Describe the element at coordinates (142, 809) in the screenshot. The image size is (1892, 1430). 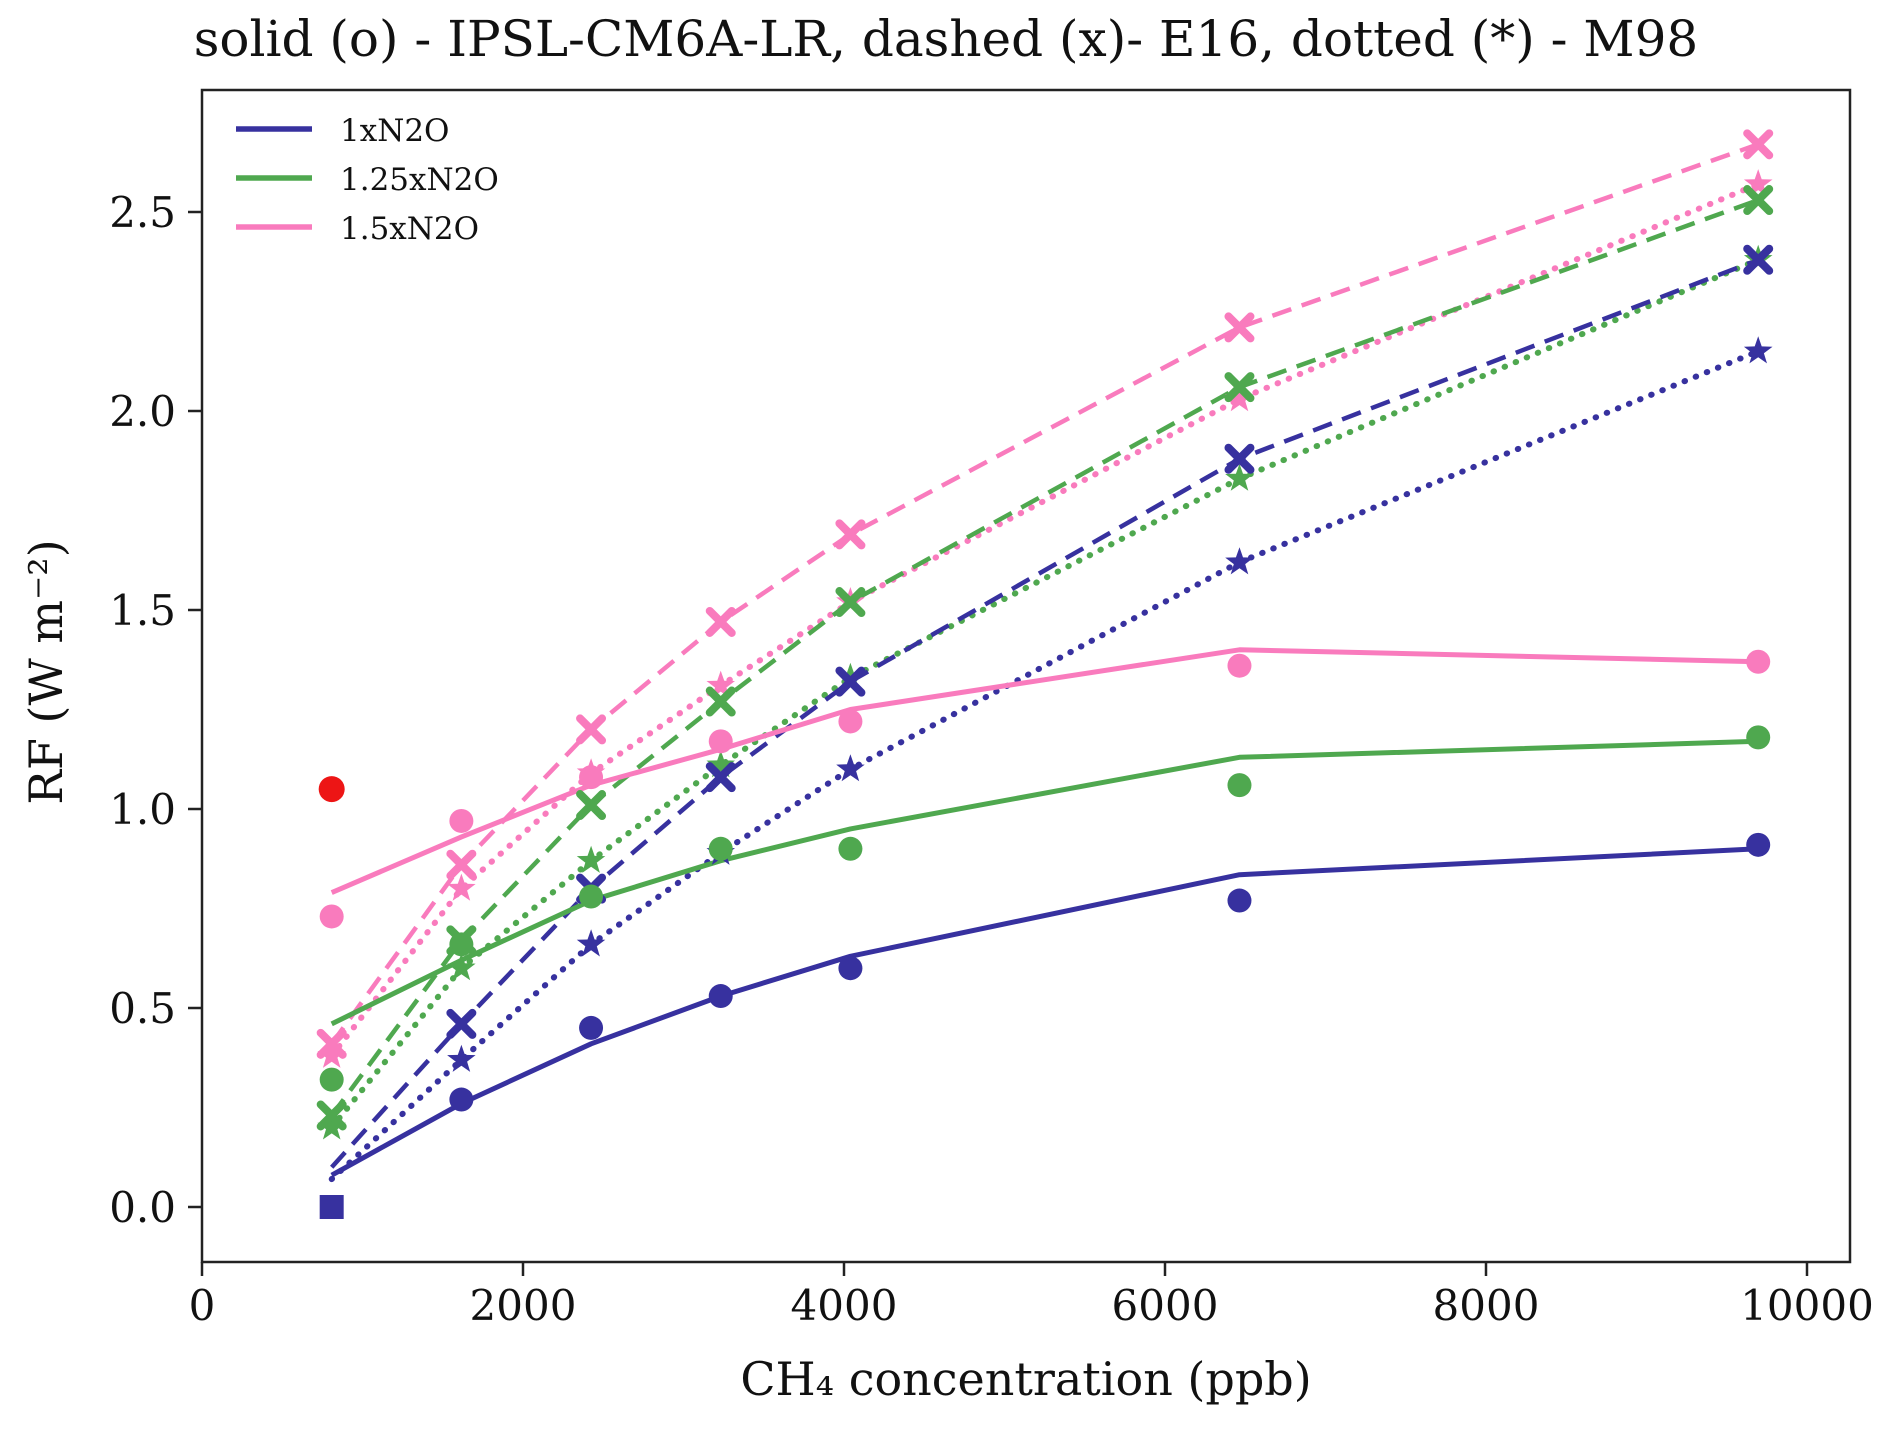
I see `y-tick-label: 1.0` at that location.